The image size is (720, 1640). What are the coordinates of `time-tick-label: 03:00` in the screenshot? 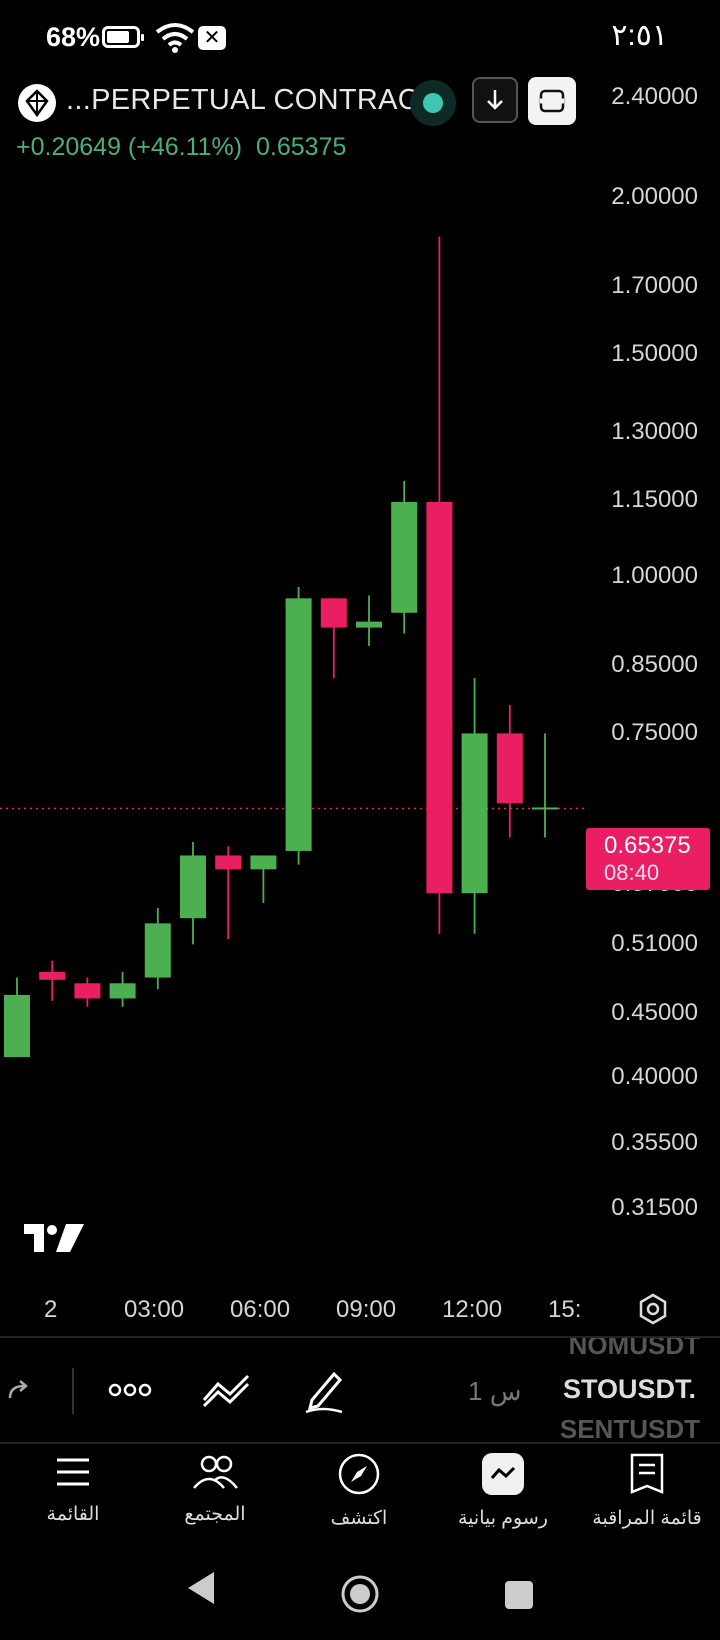 It's located at (154, 1309).